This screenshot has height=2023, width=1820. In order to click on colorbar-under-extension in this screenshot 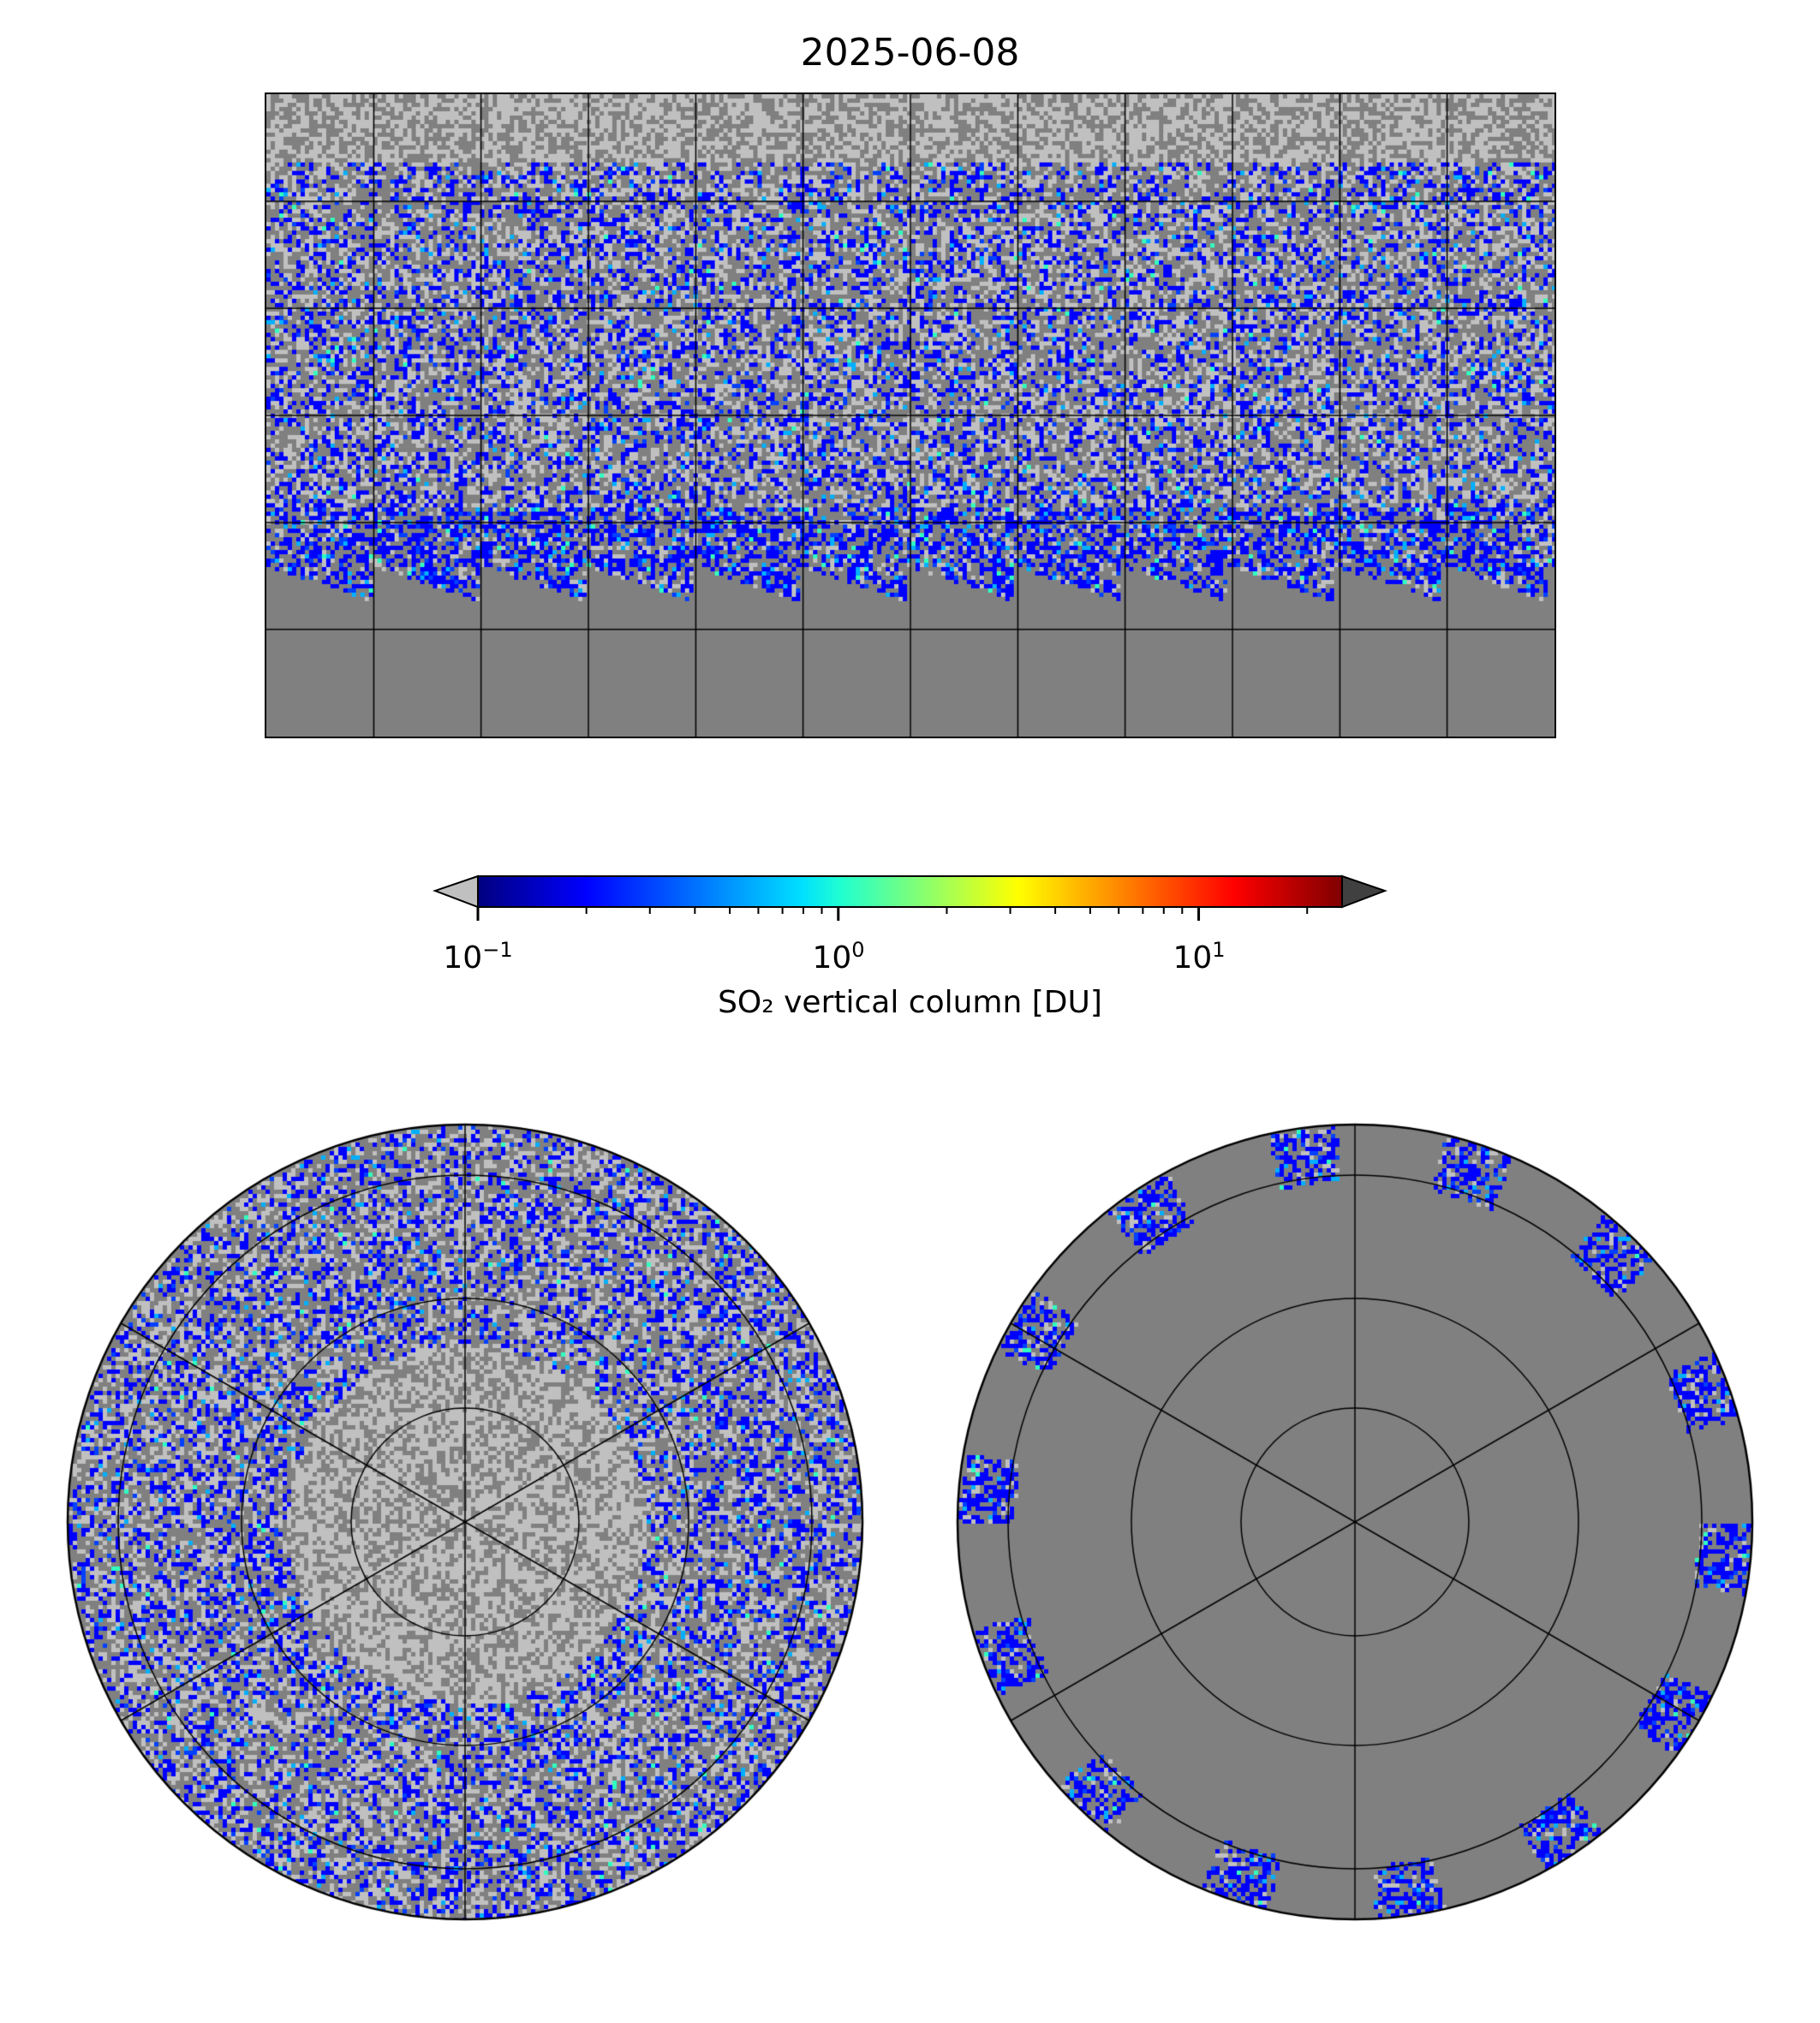, I will do `click(456, 891)`.